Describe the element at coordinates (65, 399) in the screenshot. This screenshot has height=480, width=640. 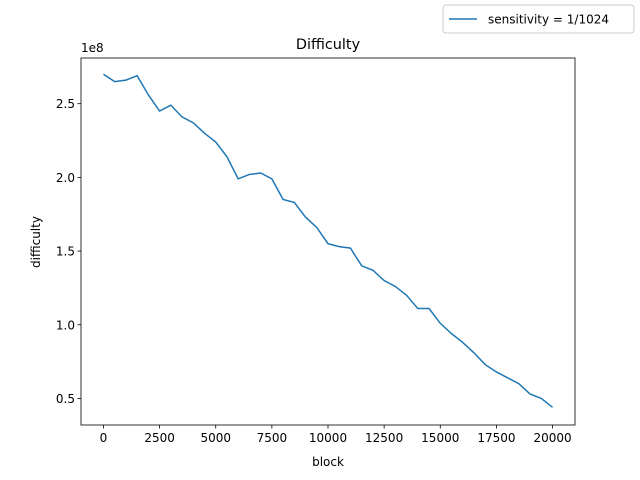
I see `y-tick-label: 0.5` at that location.